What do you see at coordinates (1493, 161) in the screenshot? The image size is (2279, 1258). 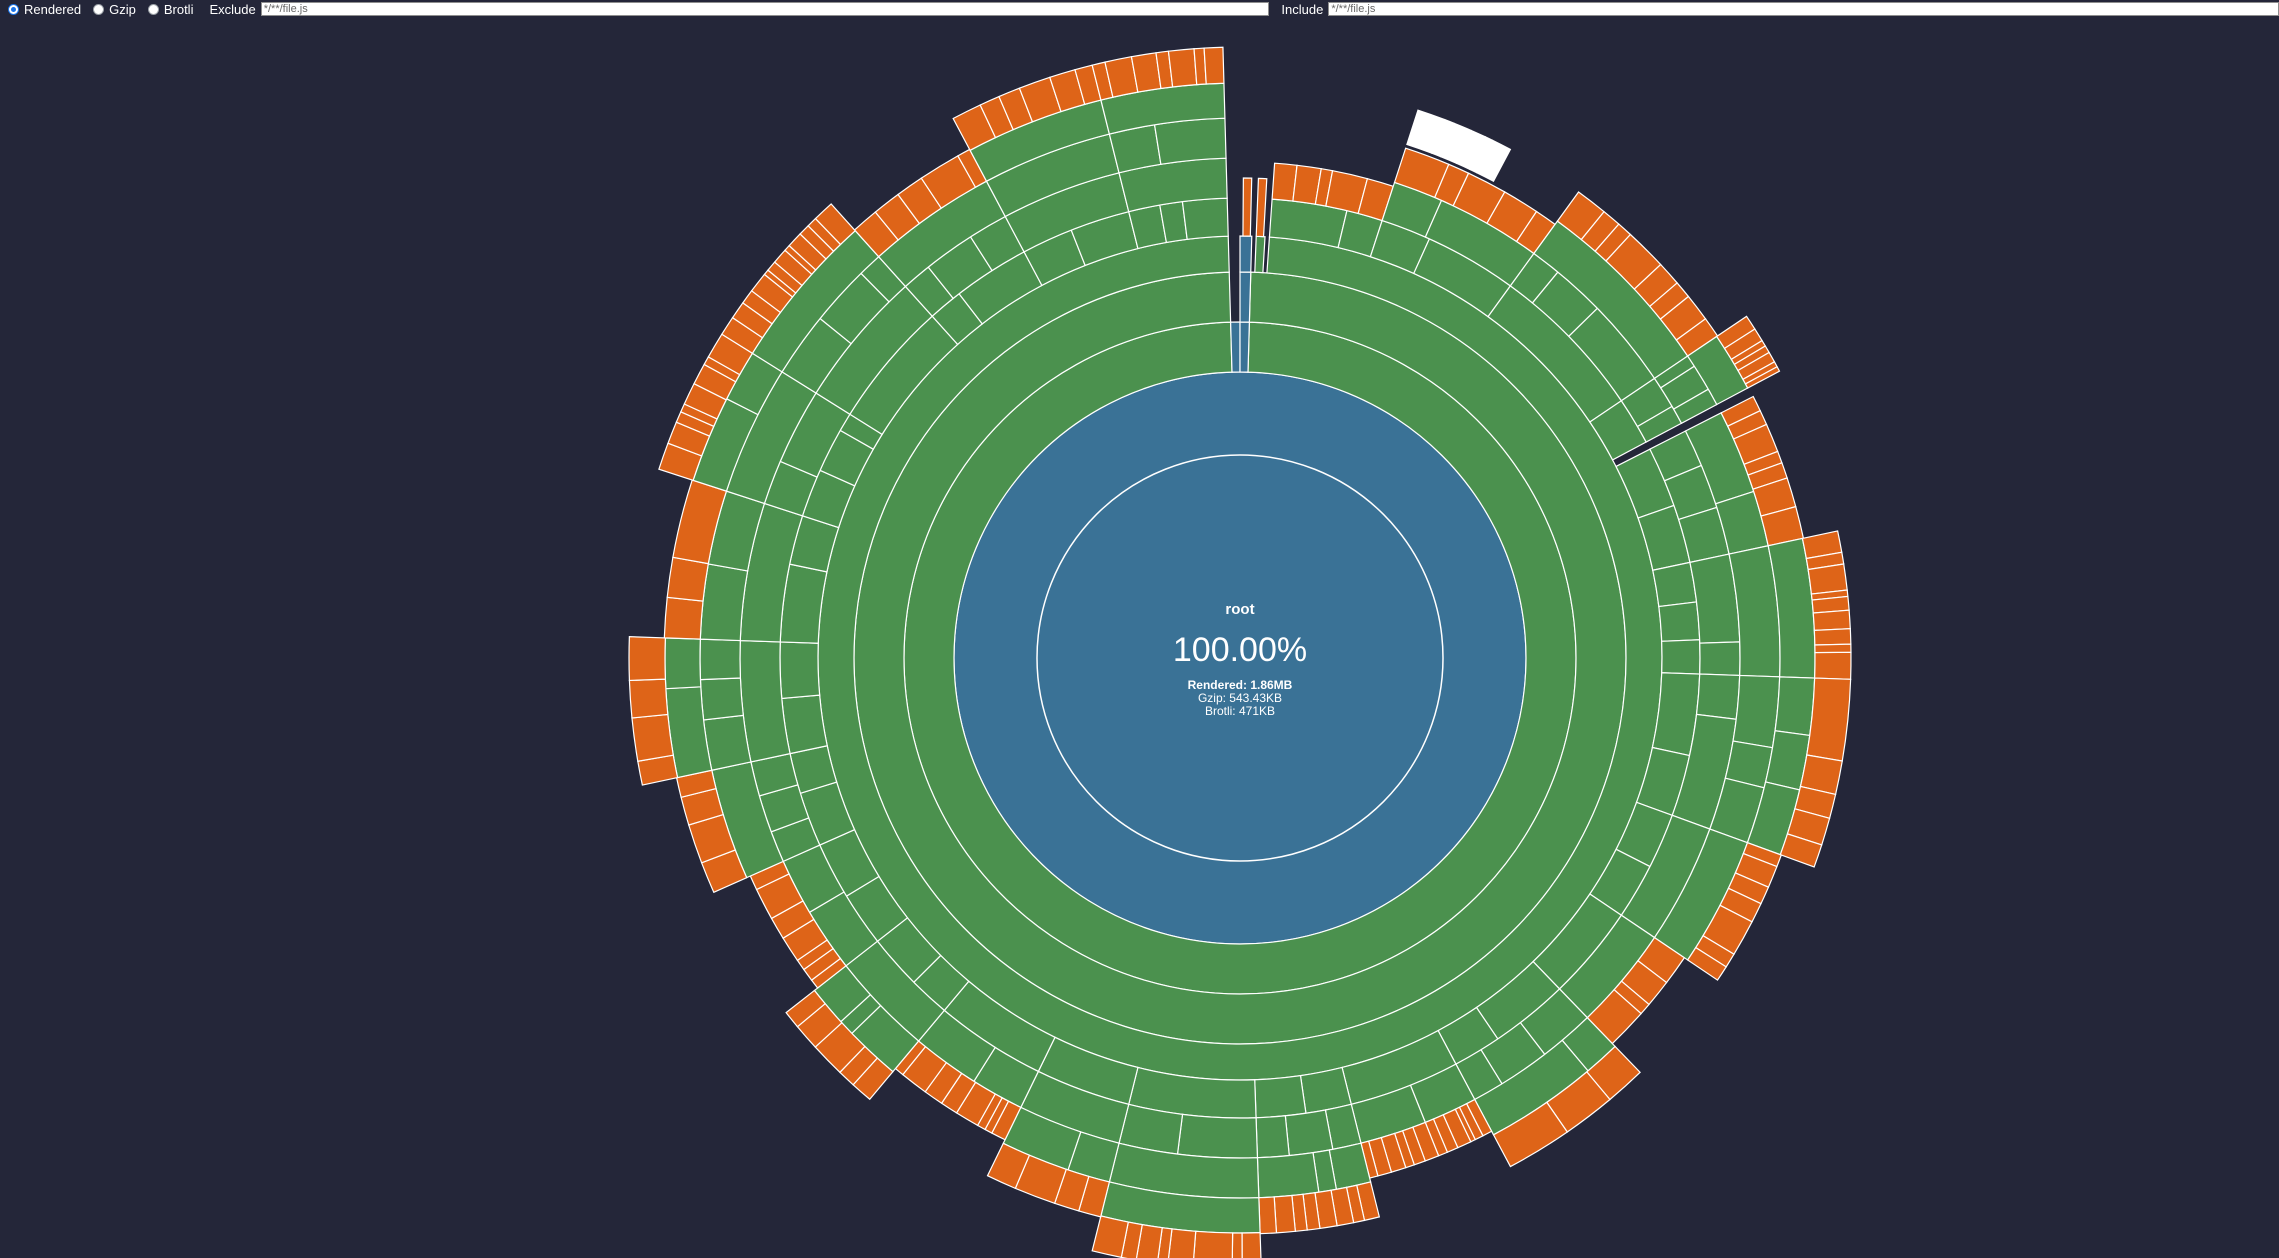 I see `selected-file-arc` at bounding box center [1493, 161].